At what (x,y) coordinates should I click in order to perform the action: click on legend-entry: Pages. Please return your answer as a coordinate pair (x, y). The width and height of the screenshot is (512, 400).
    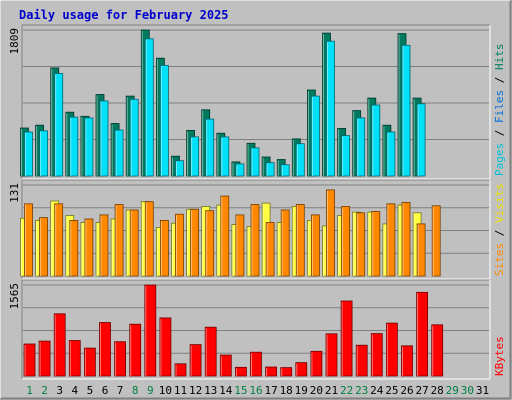
    Looking at the image, I should click on (499, 159).